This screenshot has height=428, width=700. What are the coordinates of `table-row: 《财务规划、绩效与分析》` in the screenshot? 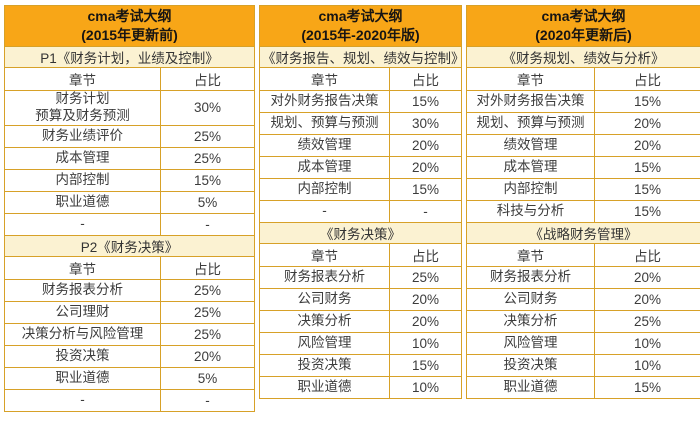 It's located at (583, 57).